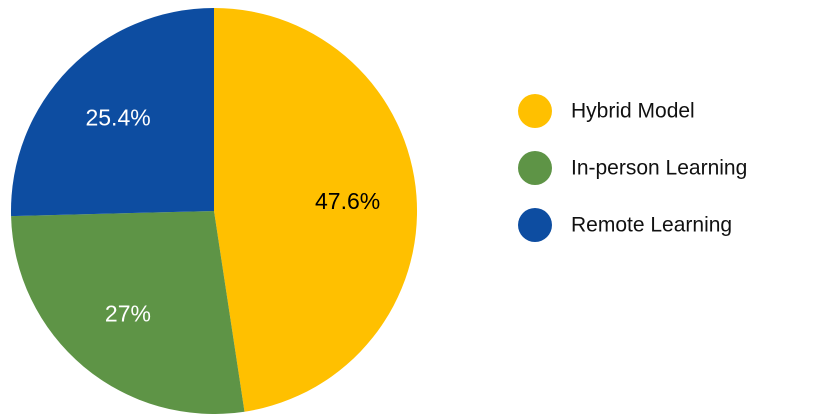 Image resolution: width=821 pixels, height=414 pixels. I want to click on slice-label-remote-learning: 25.4%, so click(117, 117).